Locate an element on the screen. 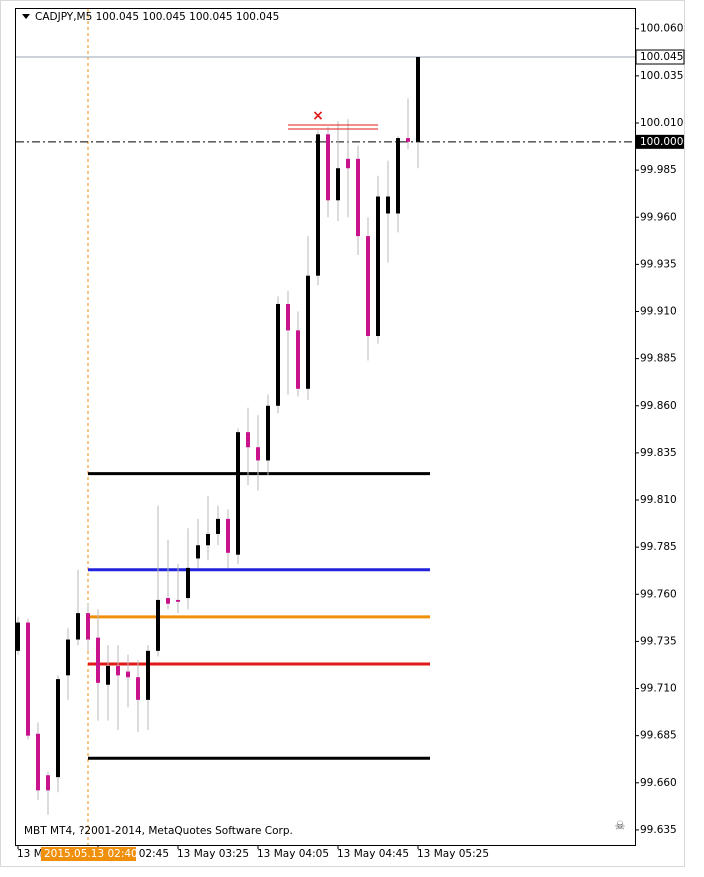 The image size is (704, 877). y-tick-label: 99.860 is located at coordinates (658, 406).